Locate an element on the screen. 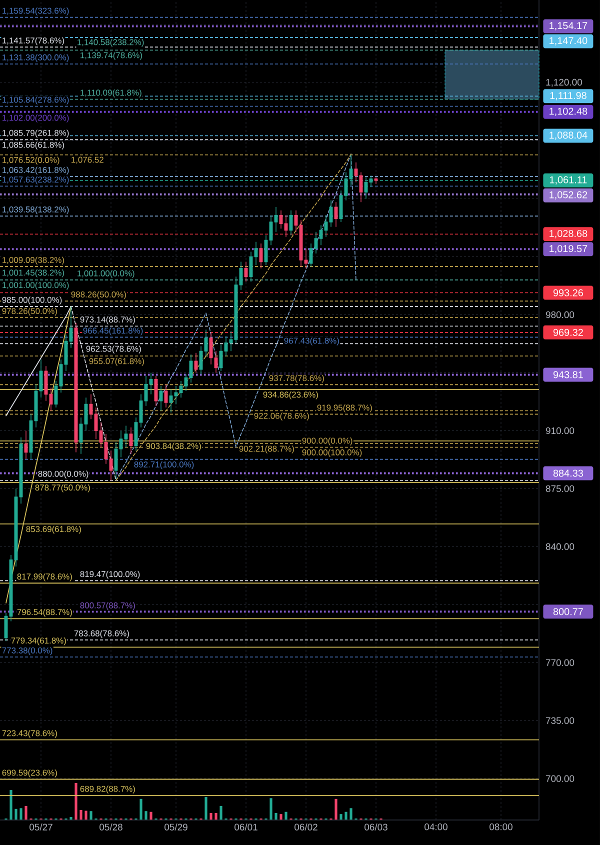 This screenshot has width=600, height=845. ref-line-label: 1,102.48 is located at coordinates (569, 112).